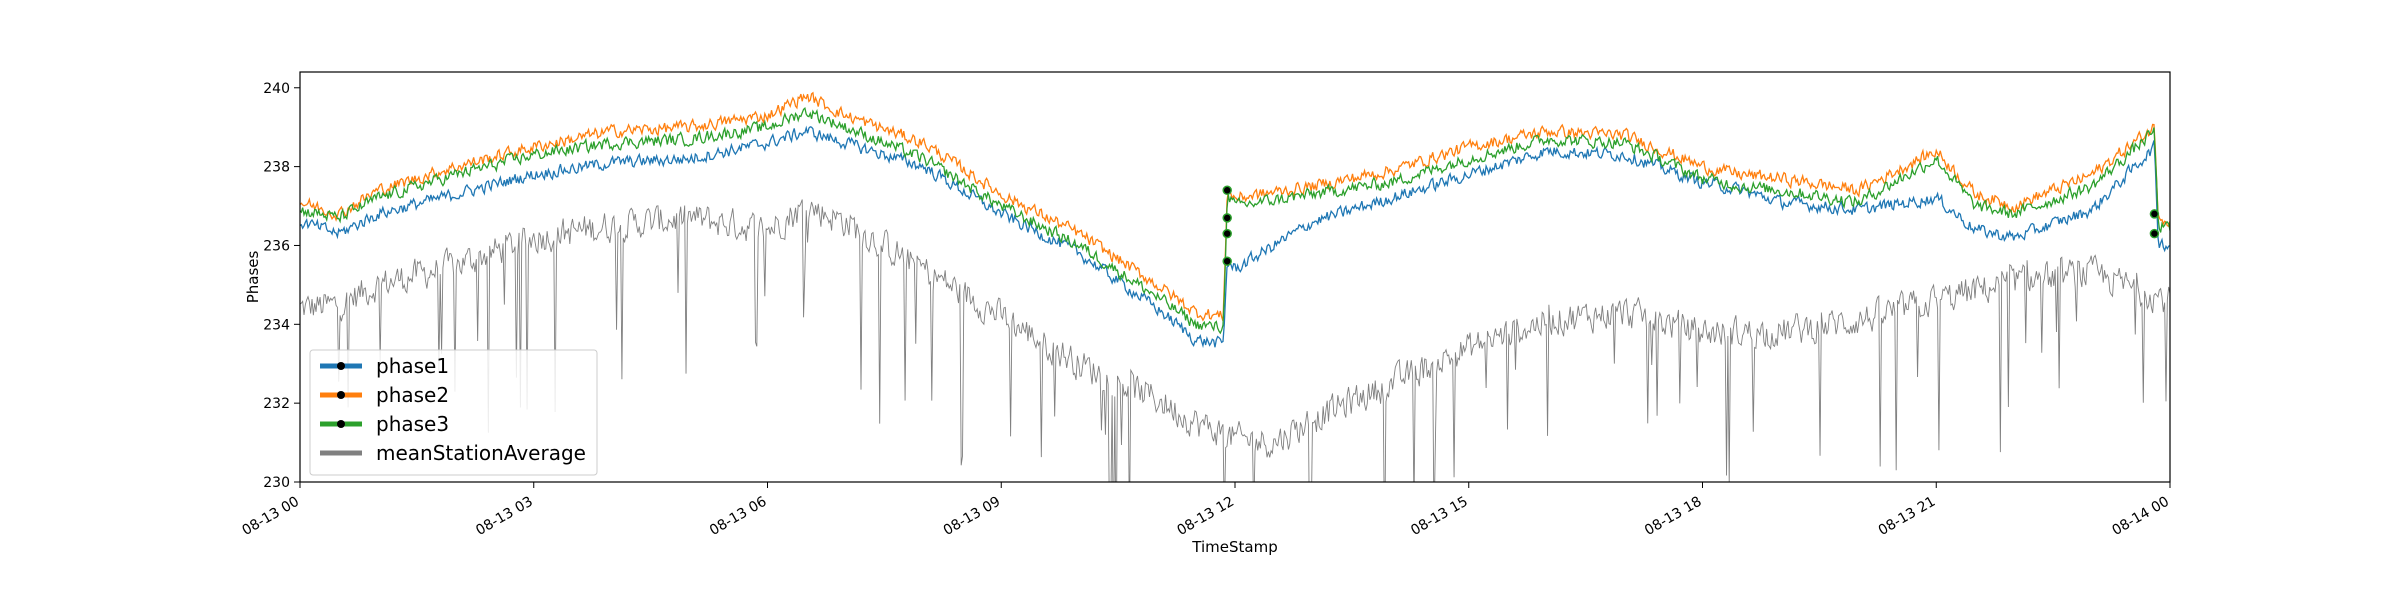  Describe the element at coordinates (276, 483) in the screenshot. I see `y-tick-label: 230` at that location.